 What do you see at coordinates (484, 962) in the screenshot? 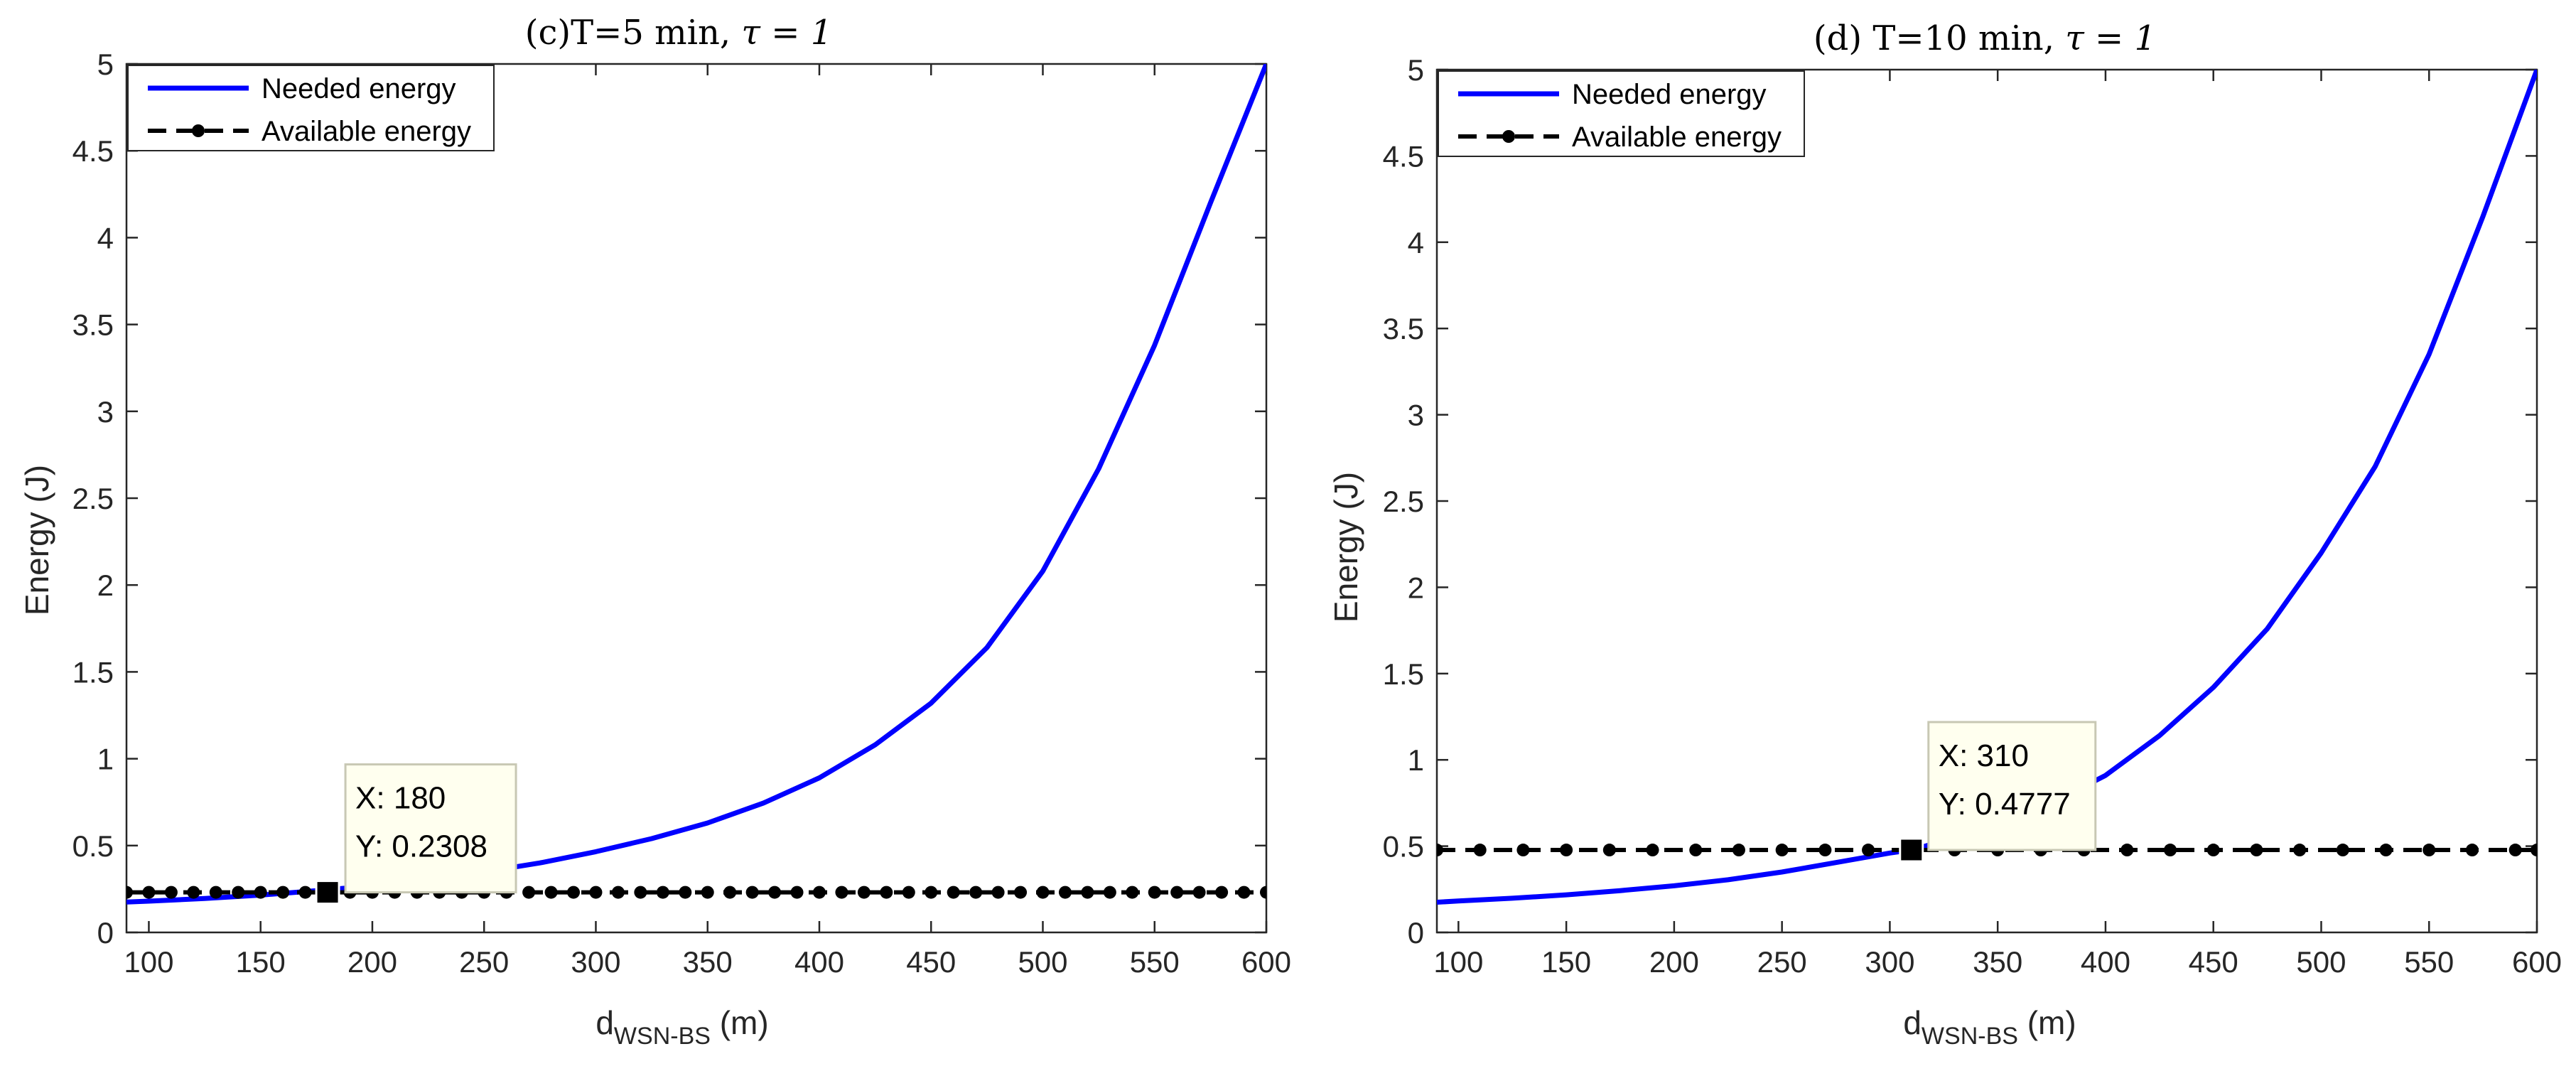
I see `x-tick-label: 250` at bounding box center [484, 962].